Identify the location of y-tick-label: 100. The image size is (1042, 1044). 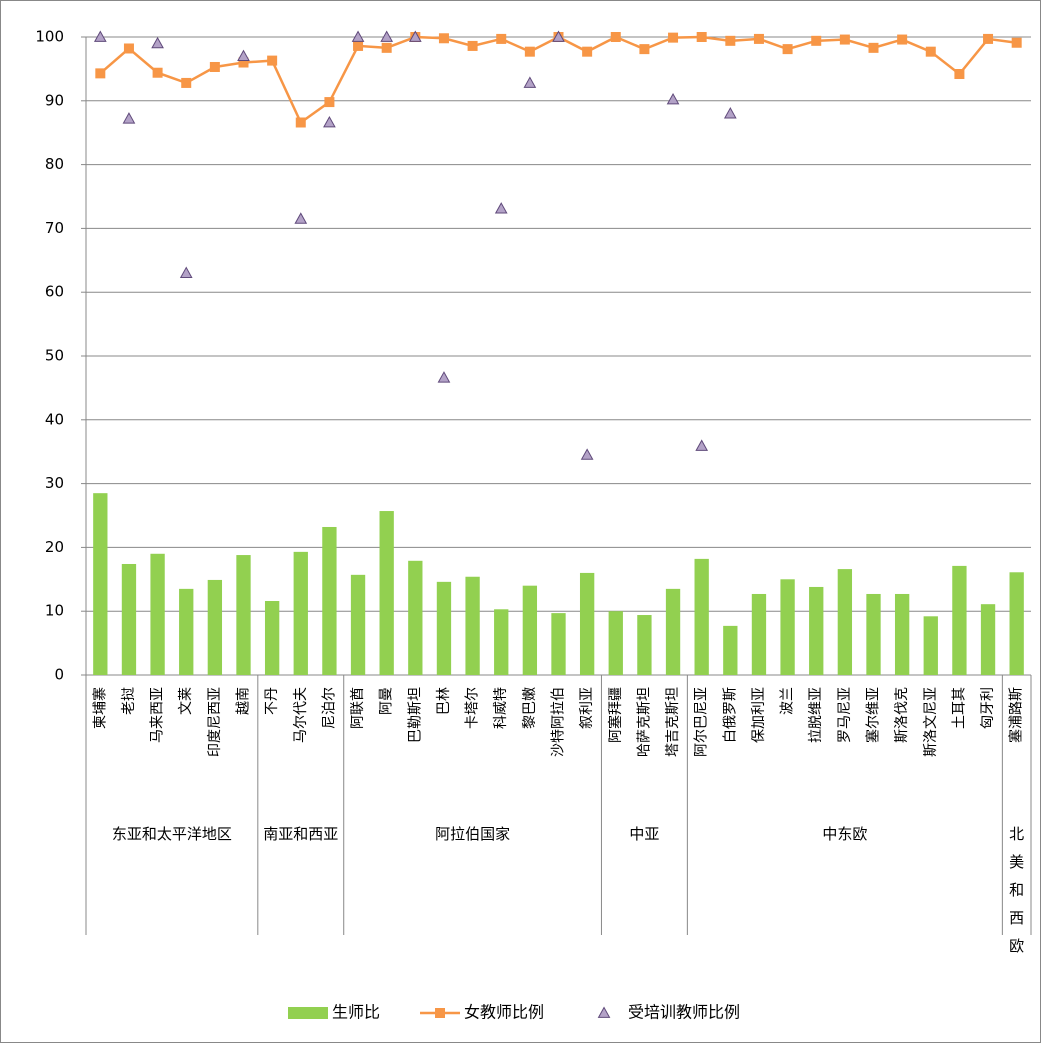
(49, 37).